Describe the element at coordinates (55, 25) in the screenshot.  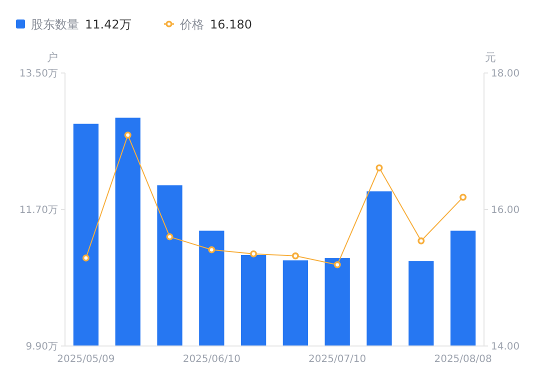
I see `legend-label: 股东数量` at that location.